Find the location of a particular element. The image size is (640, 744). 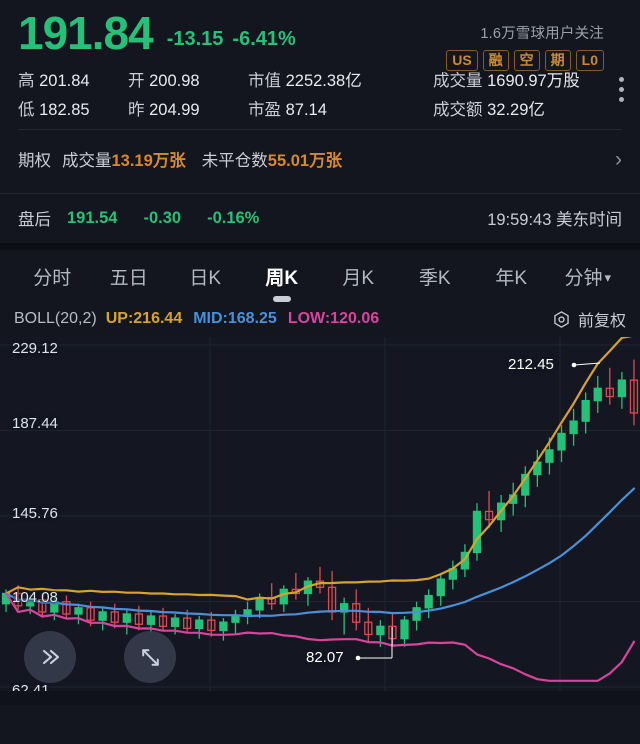

double-chevron-right-icon is located at coordinates (51, 657).